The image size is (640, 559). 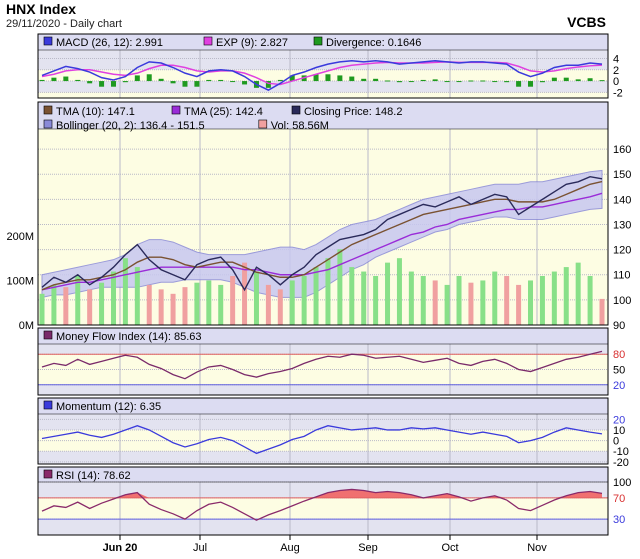 What do you see at coordinates (223, 112) in the screenshot?
I see `legend-entry: TMA (25): 142.4` at bounding box center [223, 112].